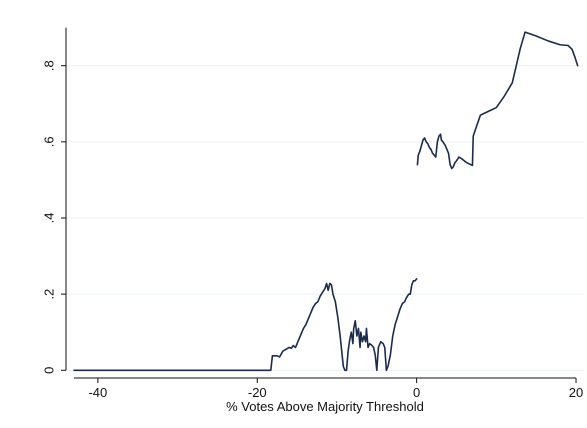 The image size is (587, 428). Describe the element at coordinates (49, 141) in the screenshot. I see `y-tick-label: .6` at that location.